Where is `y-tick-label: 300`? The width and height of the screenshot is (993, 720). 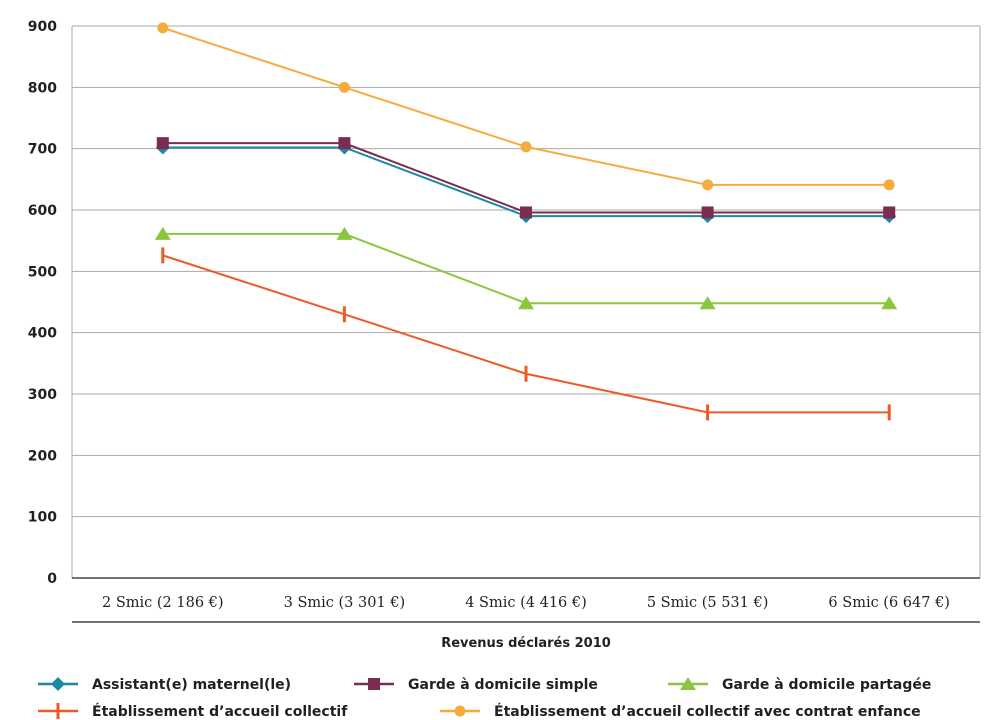
y-tick-label: 300 is located at coordinates (42, 395).